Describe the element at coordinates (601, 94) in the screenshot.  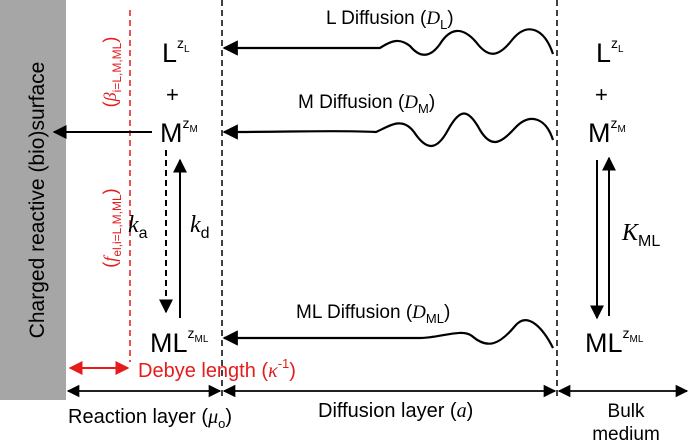
I see `plus-right: +` at that location.